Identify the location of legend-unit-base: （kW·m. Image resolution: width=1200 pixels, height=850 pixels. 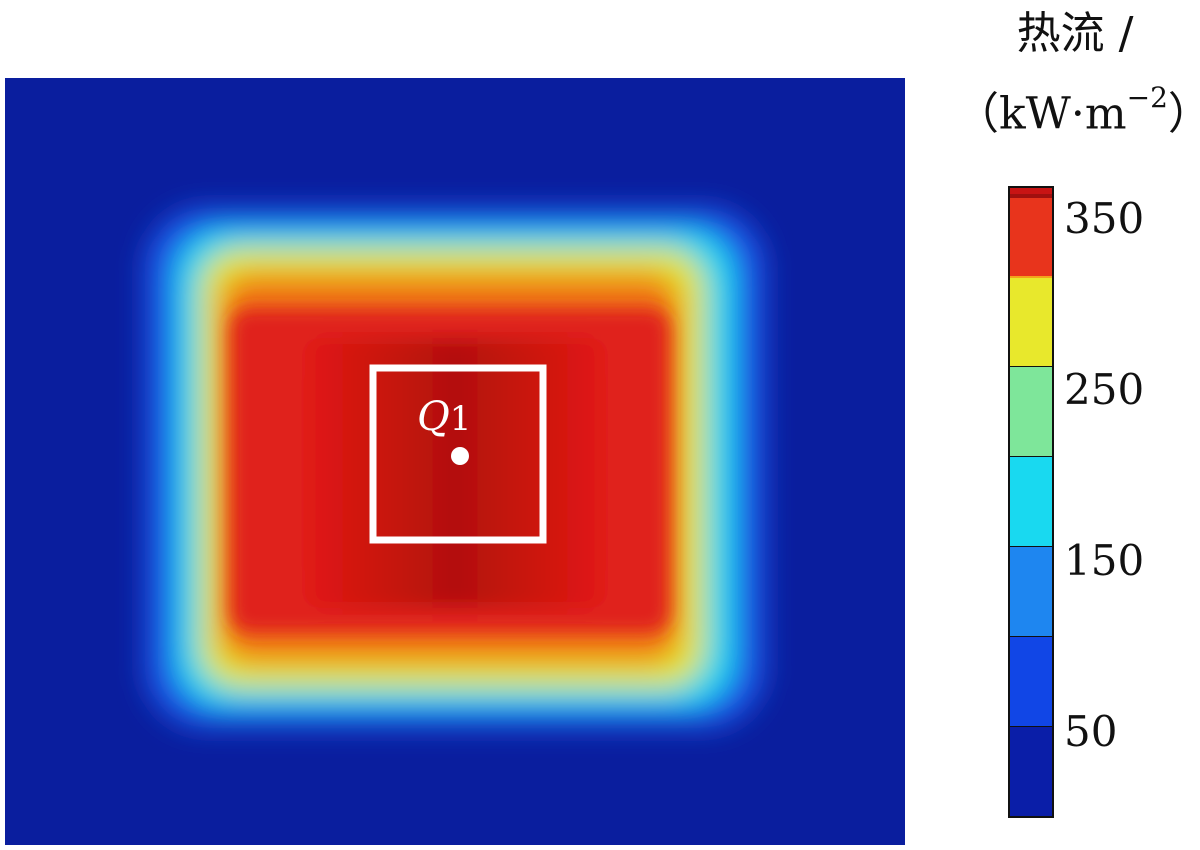
(1041, 114).